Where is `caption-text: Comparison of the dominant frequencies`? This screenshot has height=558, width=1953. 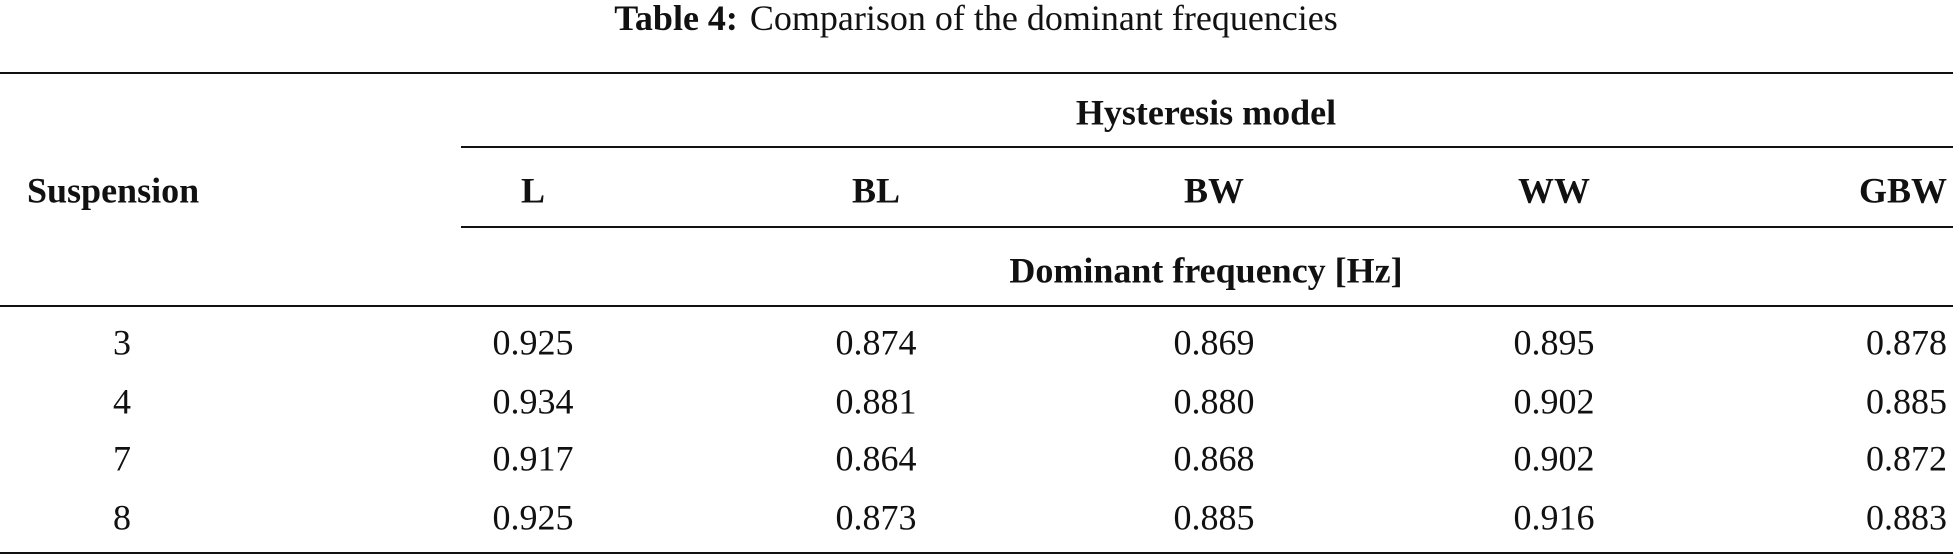 caption-text: Comparison of the dominant frequencies is located at coordinates (1044, 19).